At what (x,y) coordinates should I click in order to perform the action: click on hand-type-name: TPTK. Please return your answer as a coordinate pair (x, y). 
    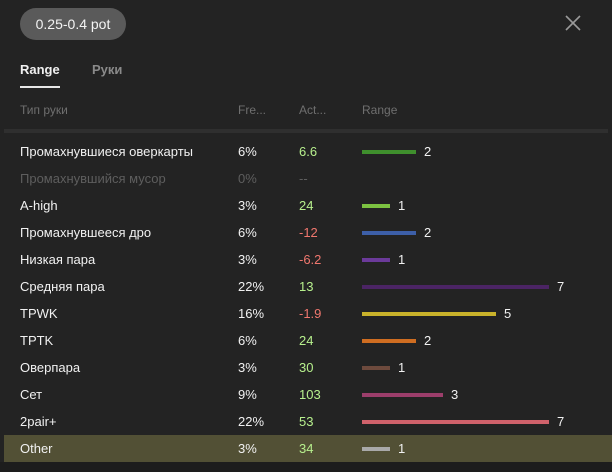
    Looking at the image, I should click on (37, 340).